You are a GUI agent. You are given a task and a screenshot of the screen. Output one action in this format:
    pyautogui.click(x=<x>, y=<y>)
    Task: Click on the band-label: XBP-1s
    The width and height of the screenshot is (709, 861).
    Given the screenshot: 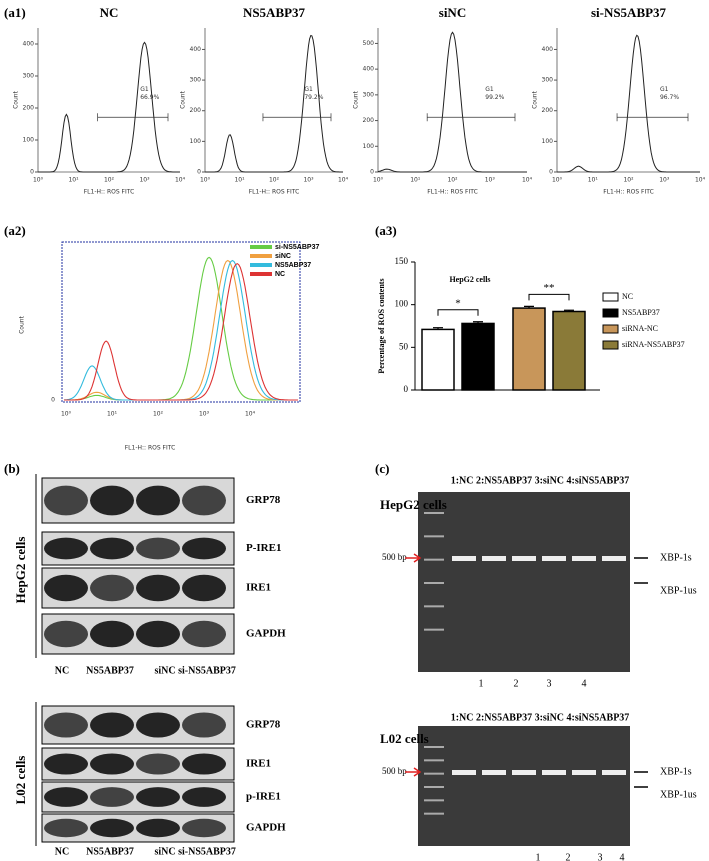 What is the action you would take?
    pyautogui.click(x=676, y=557)
    